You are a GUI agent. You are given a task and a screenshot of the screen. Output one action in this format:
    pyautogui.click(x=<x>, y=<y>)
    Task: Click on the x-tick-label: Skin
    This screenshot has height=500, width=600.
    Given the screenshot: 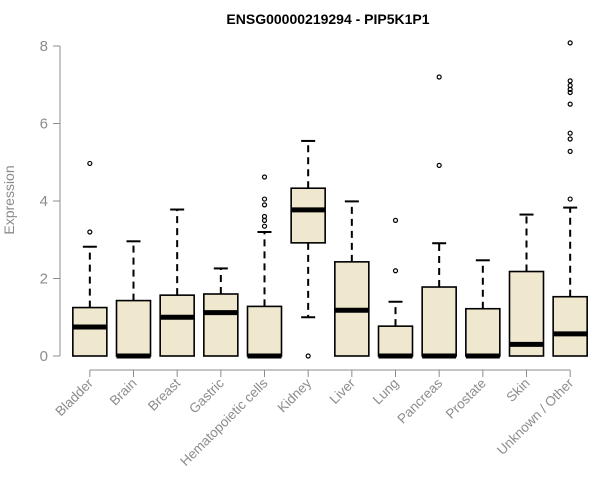 What is the action you would take?
    pyautogui.click(x=517, y=390)
    